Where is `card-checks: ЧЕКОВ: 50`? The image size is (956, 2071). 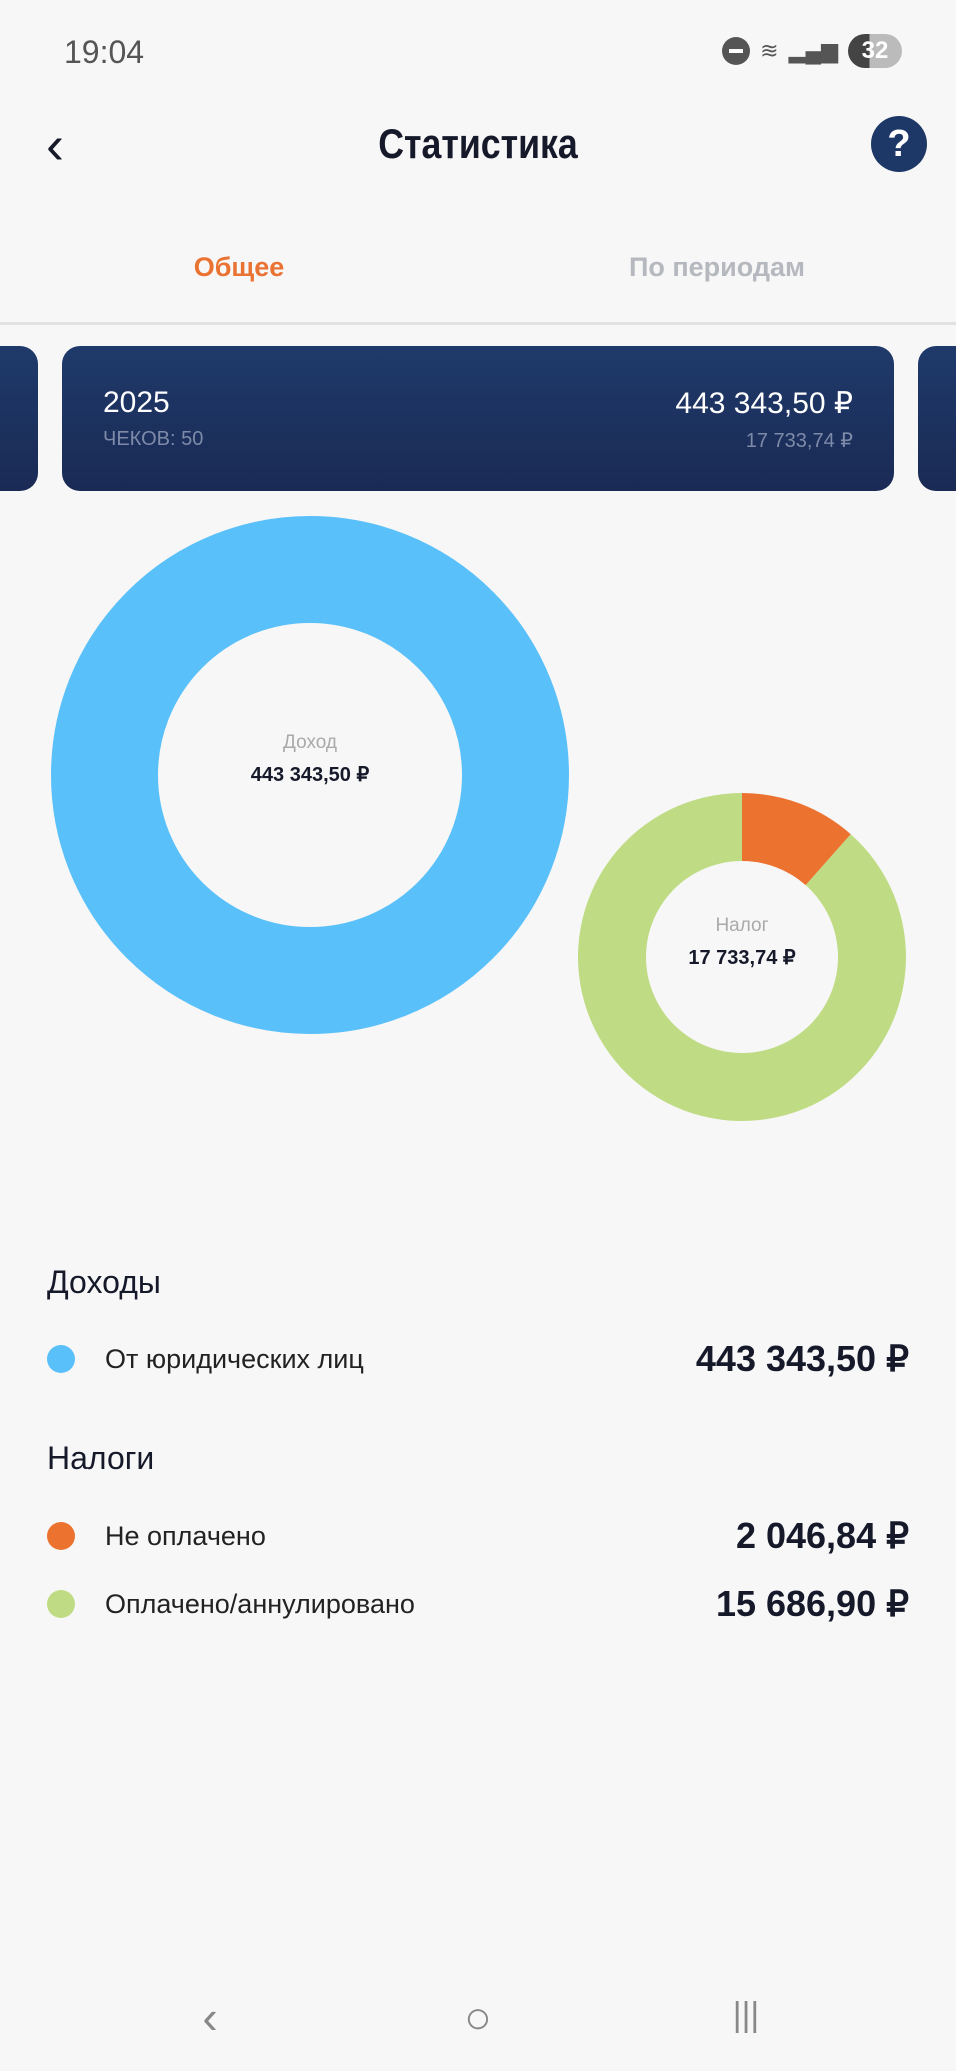 card-checks: ЧЕКОВ: 50 is located at coordinates (153, 439).